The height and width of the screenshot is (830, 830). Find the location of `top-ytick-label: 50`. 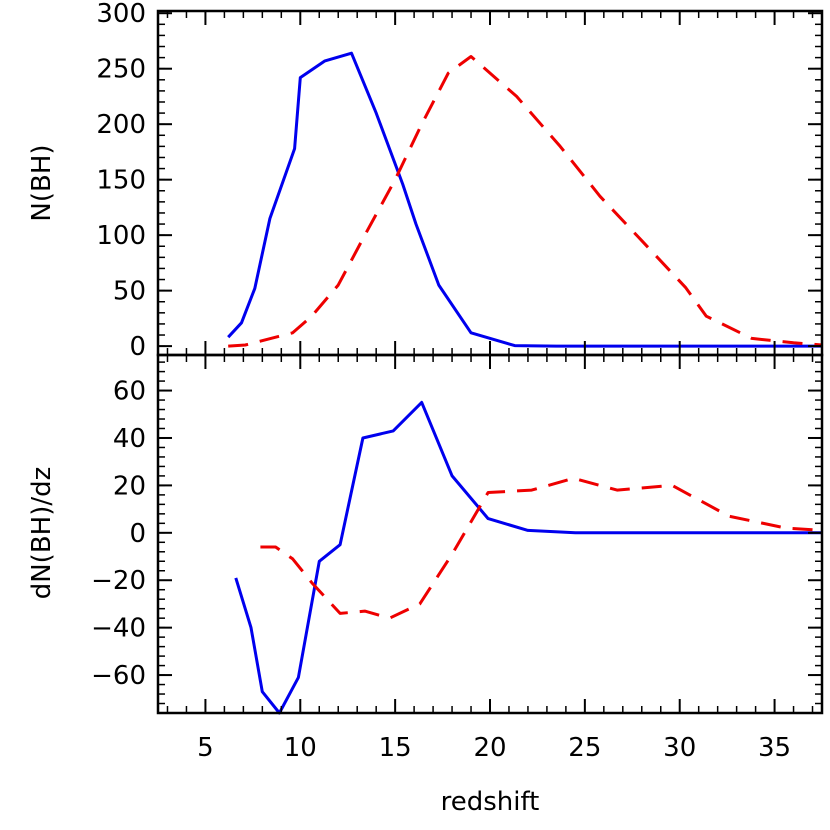

top-ytick-label: 50 is located at coordinates (129, 292).